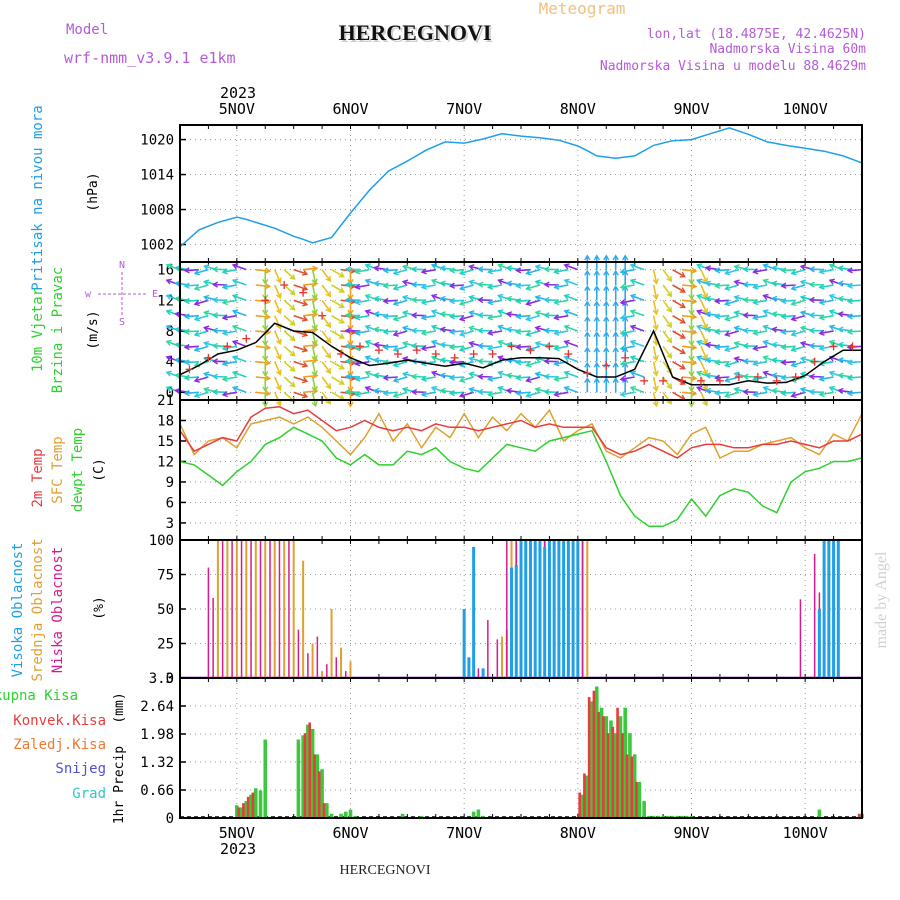 The width and height of the screenshot is (900, 900). Describe the element at coordinates (237, 833) in the screenshot. I see `bottom-date-label: 5NOV` at that location.